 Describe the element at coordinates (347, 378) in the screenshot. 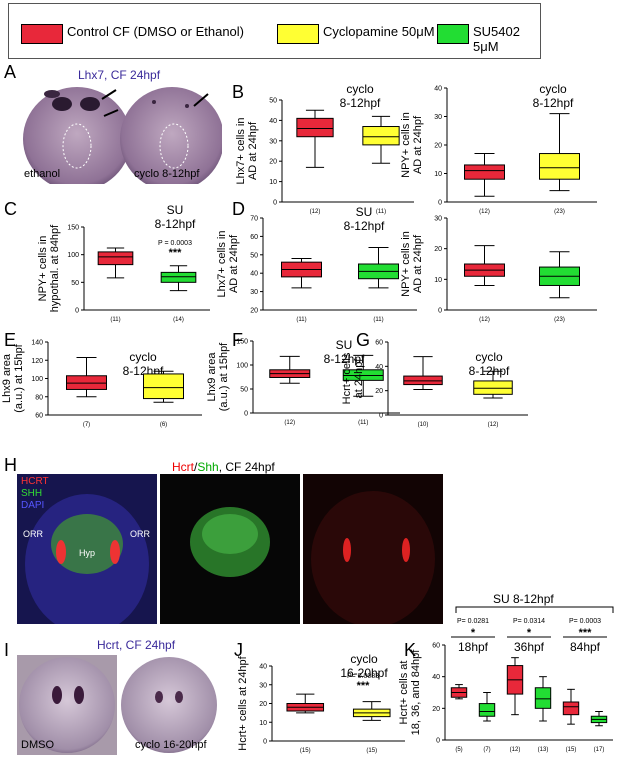

I see `g-ylabel: Hcrt+ cells` at that location.